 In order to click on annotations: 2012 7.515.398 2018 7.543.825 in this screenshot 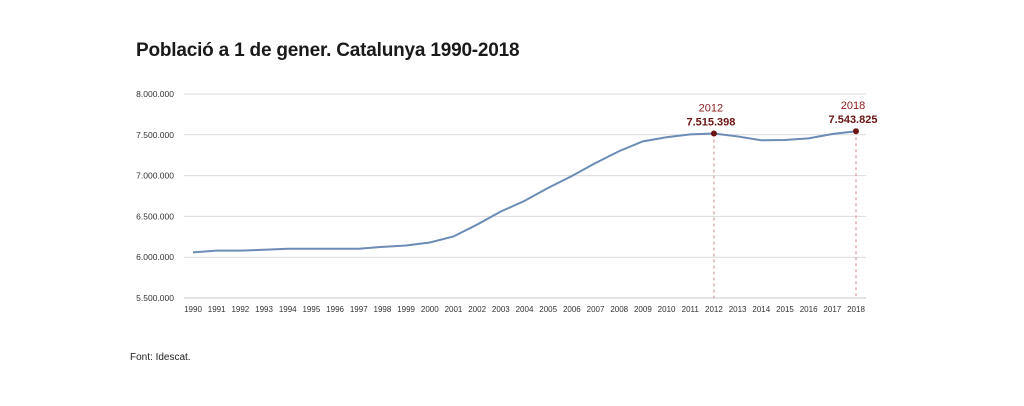, I will do `click(782, 118)`.